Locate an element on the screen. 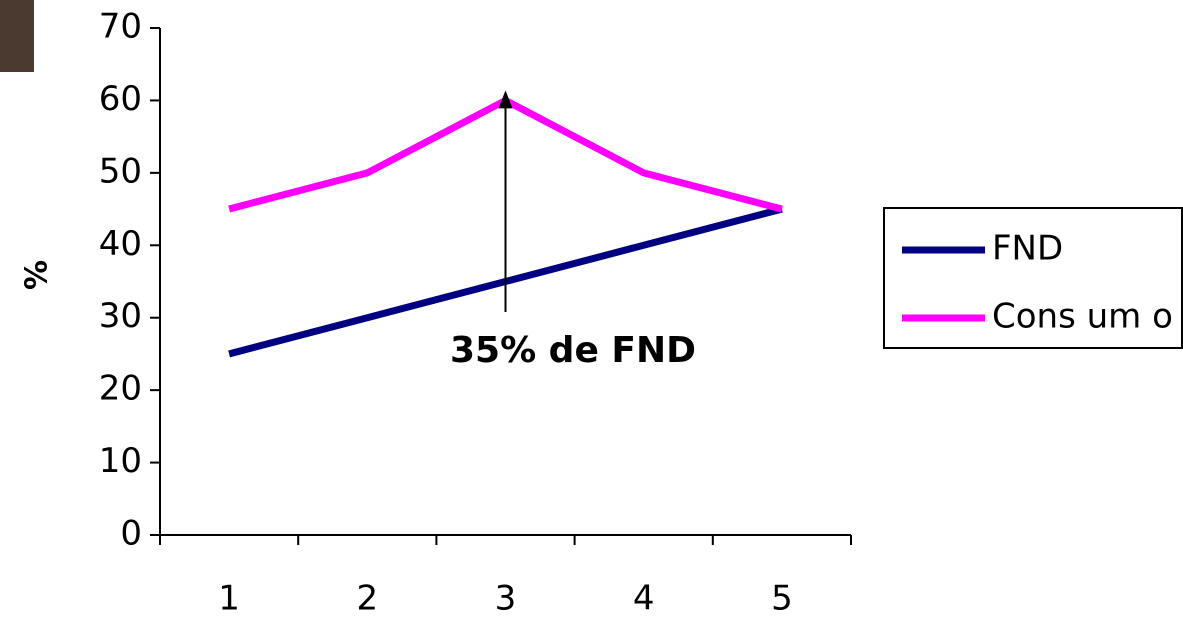  y-tick-label: 40 is located at coordinates (120, 244).